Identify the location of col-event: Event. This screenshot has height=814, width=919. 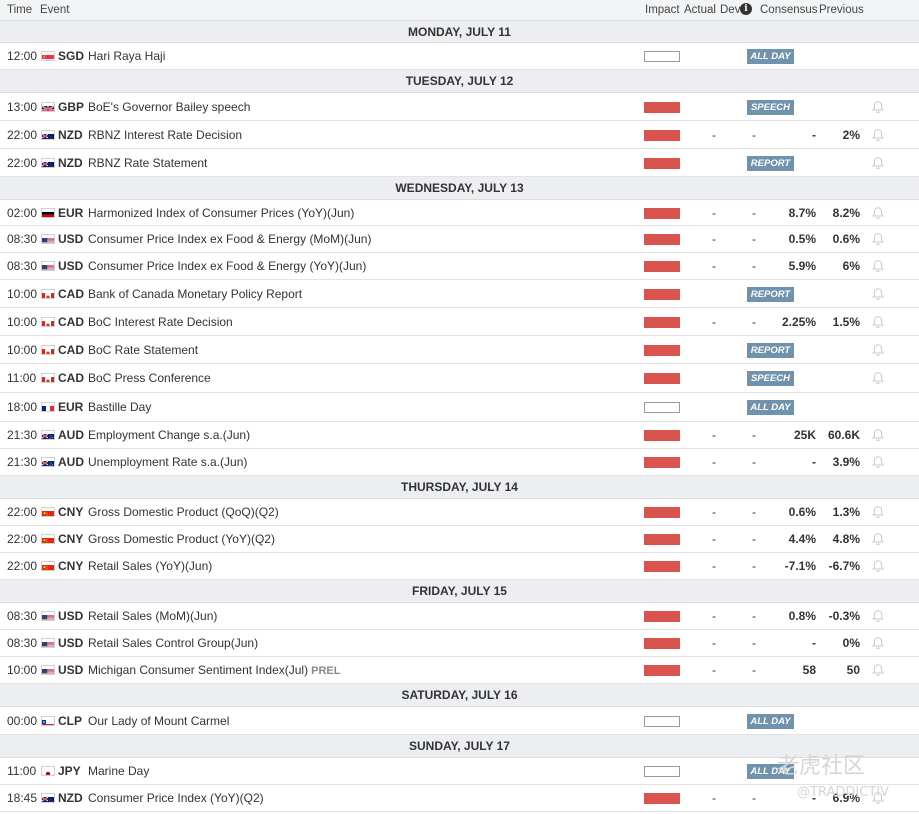
(55, 10).